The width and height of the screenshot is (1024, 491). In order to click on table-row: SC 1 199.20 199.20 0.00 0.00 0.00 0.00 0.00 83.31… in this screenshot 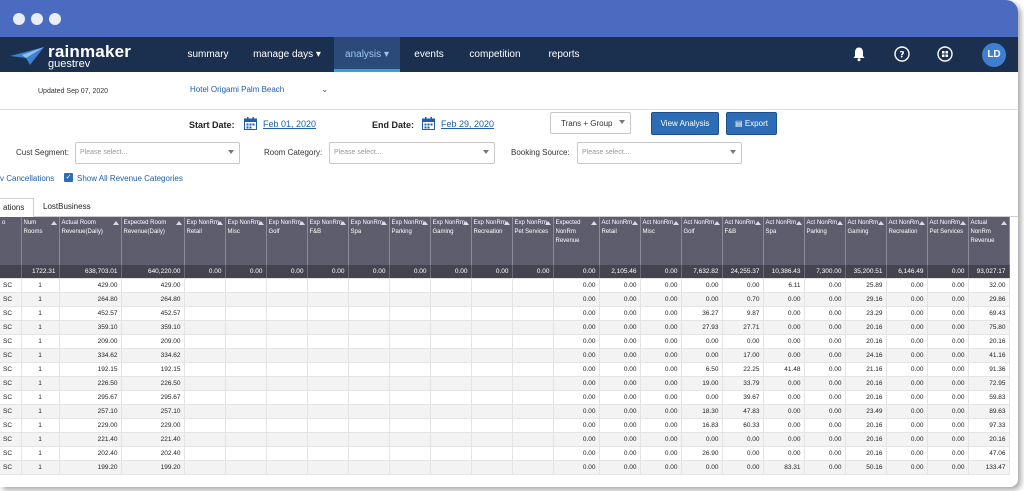, I will do `click(505, 467)`.